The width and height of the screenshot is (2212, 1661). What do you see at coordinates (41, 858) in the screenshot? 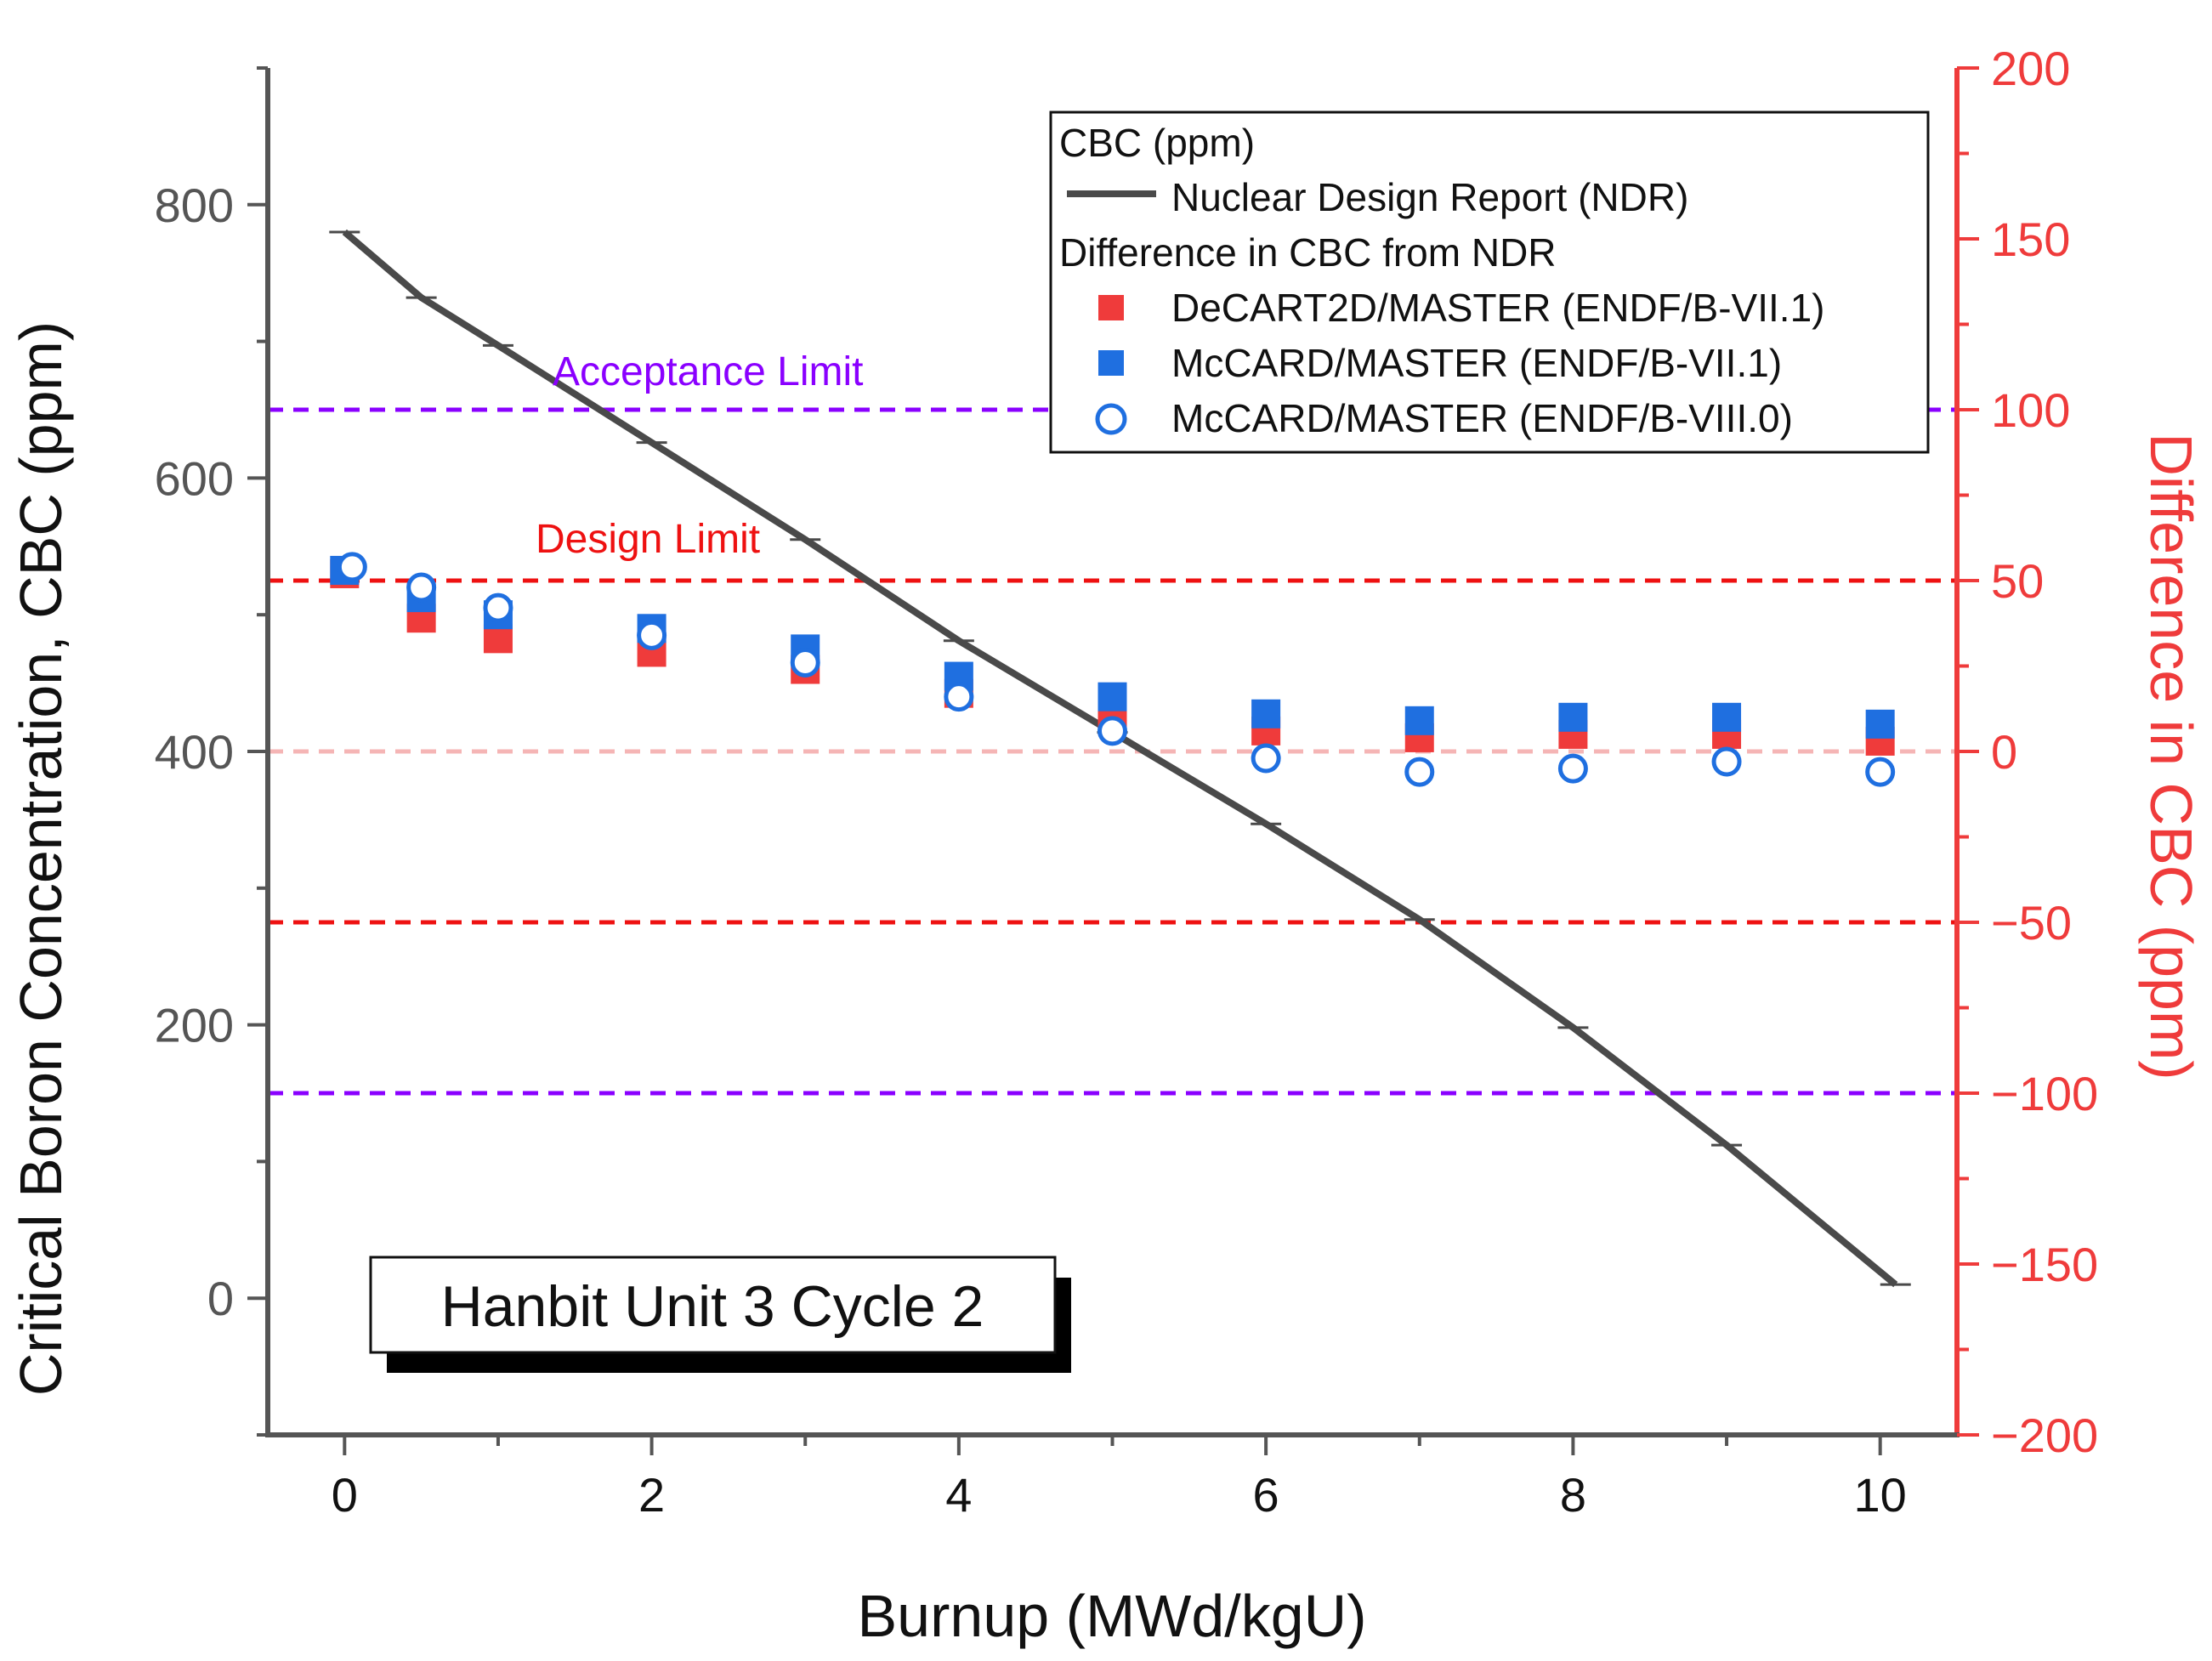
I see `left-axis-title: Critical Boron Concentration, CBC (ppm)` at bounding box center [41, 858].